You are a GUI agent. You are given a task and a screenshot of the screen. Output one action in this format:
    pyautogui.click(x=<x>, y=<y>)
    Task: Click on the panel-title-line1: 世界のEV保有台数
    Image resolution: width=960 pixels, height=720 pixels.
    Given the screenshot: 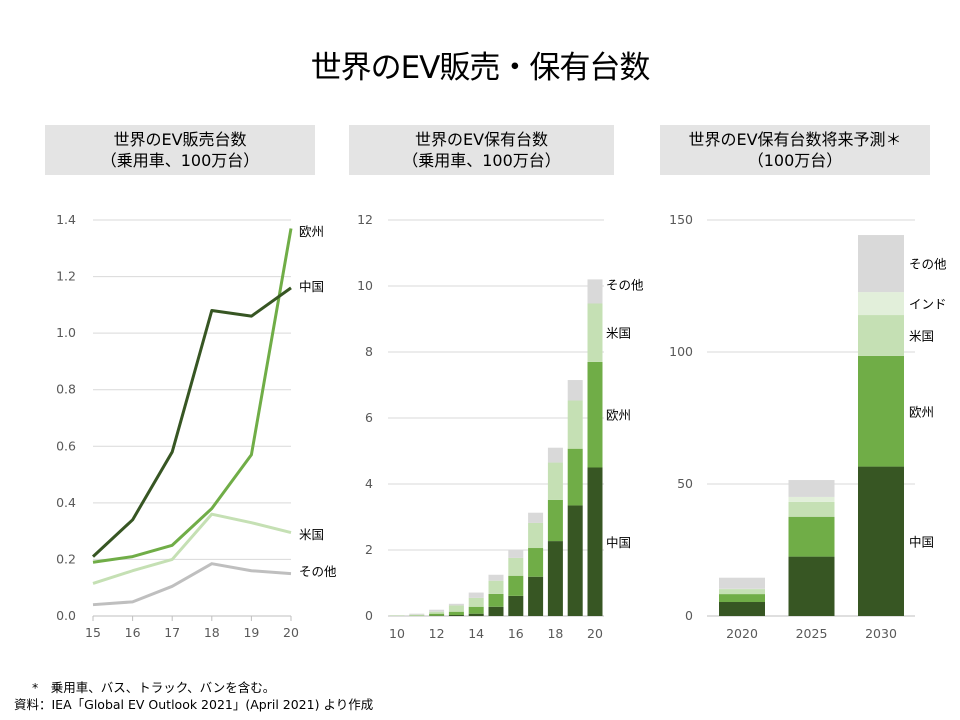 What is the action you would take?
    pyautogui.click(x=481, y=139)
    